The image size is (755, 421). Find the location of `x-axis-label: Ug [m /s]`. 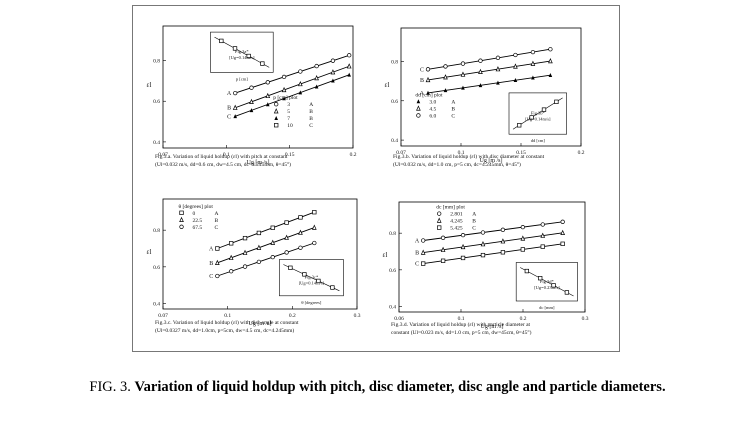

x-axis-label: Ug [m /s] is located at coordinates (491, 161).